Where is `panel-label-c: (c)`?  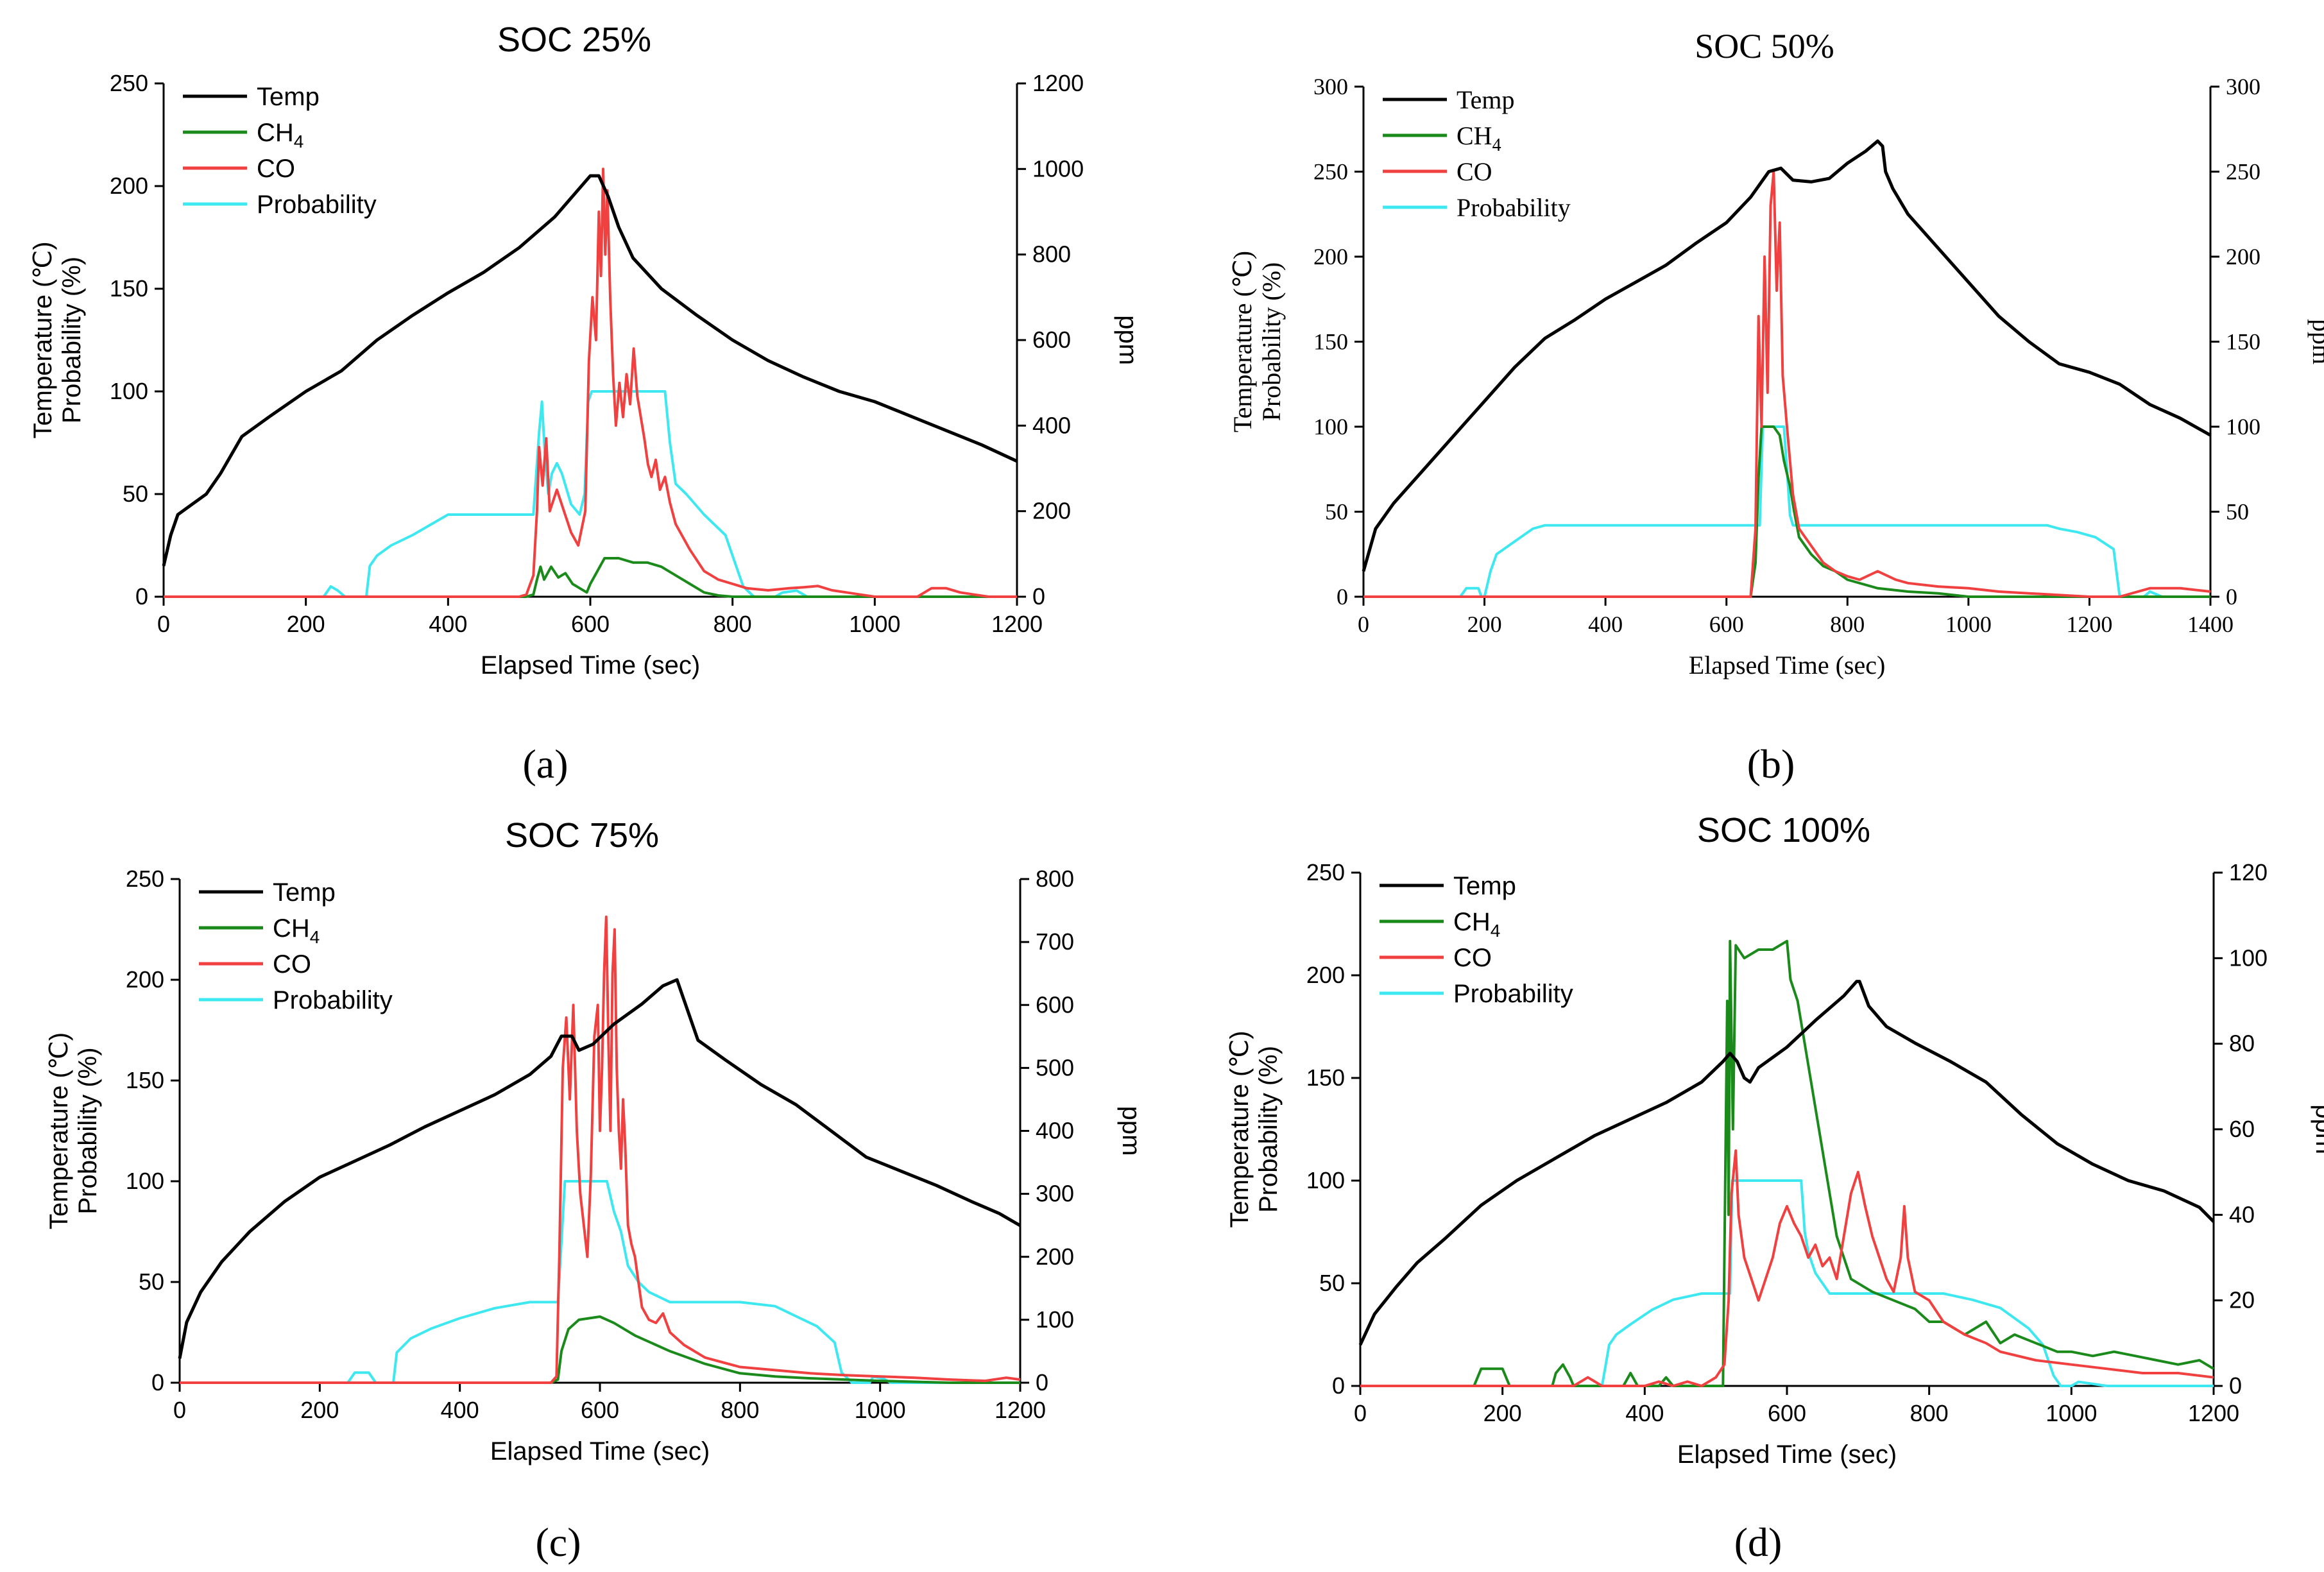 panel-label-c: (c) is located at coordinates (558, 1542).